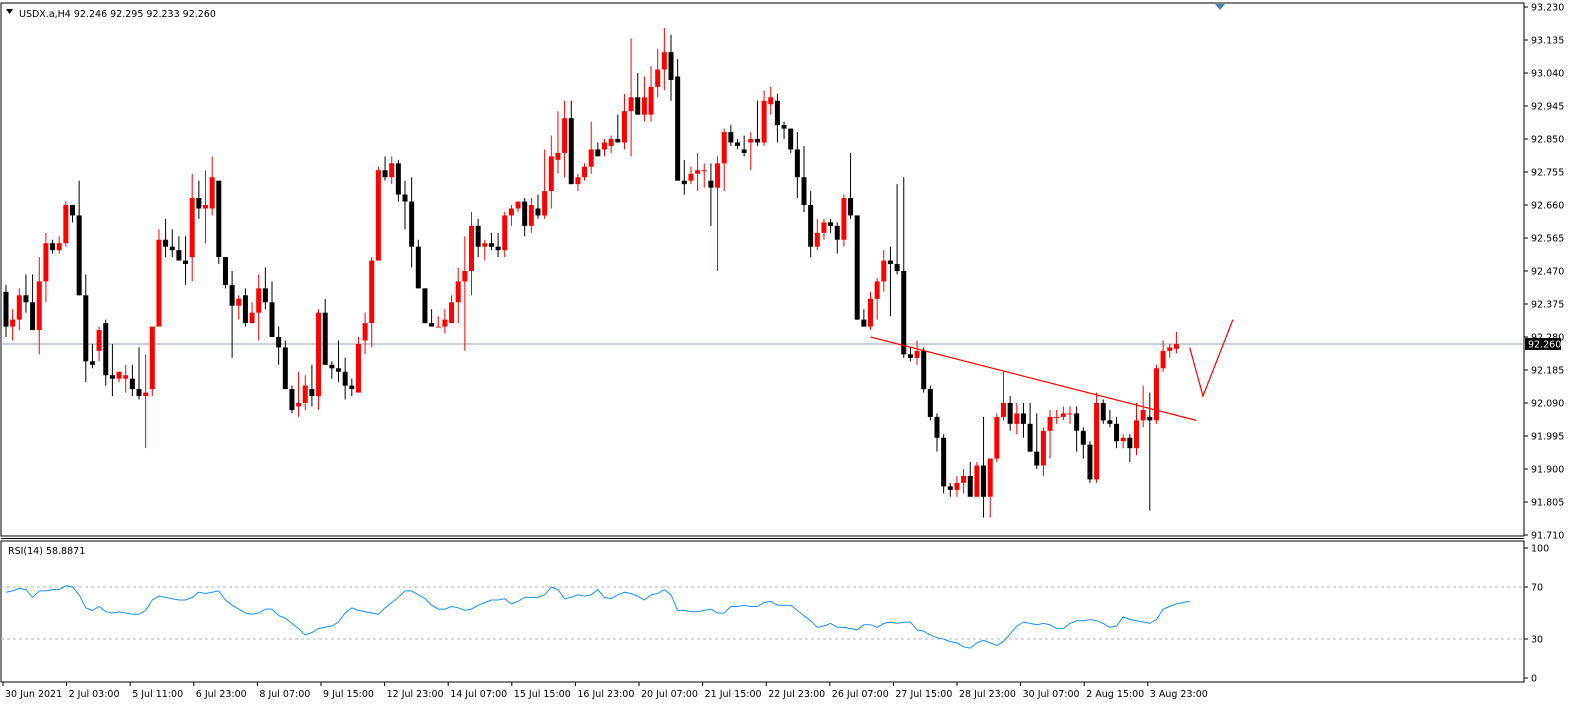 The height and width of the screenshot is (713, 1584). Describe the element at coordinates (605, 694) in the screenshot. I see `time-tick-label: 16 Jul 23:00` at that location.